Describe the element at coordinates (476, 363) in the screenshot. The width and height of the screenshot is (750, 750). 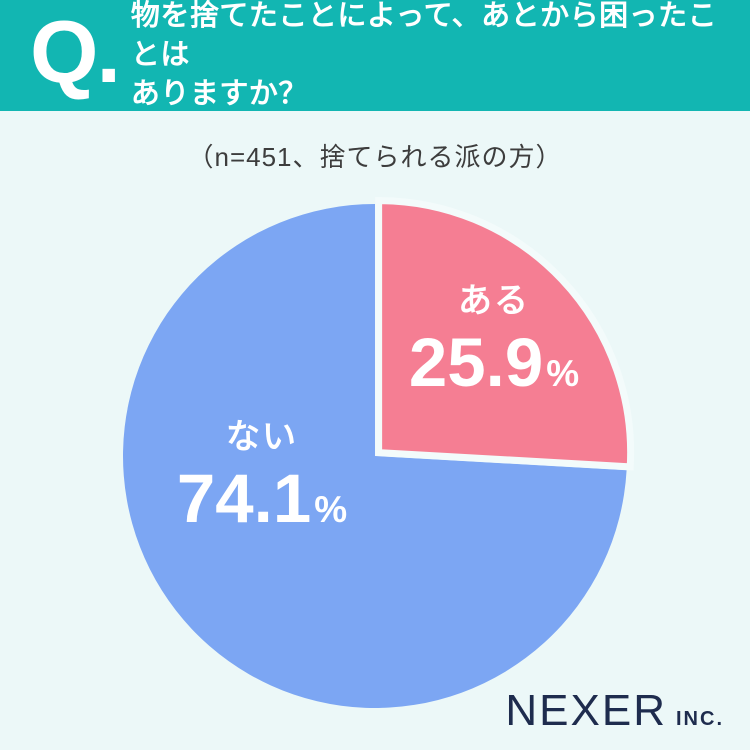
I see `slice-value-number-aru: 25.9` at that location.